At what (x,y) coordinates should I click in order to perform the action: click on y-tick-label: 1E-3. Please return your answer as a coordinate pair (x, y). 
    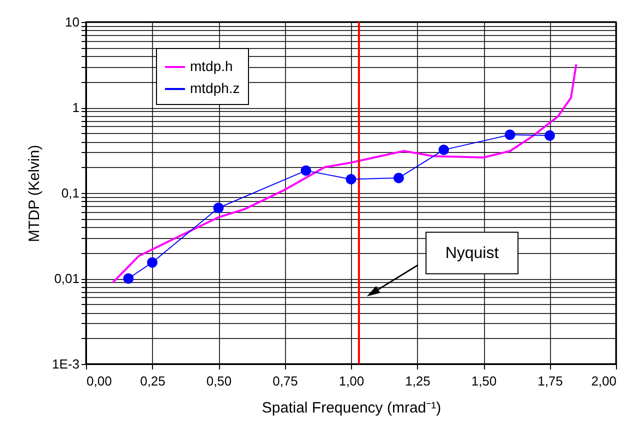
    Looking at the image, I should click on (66, 364).